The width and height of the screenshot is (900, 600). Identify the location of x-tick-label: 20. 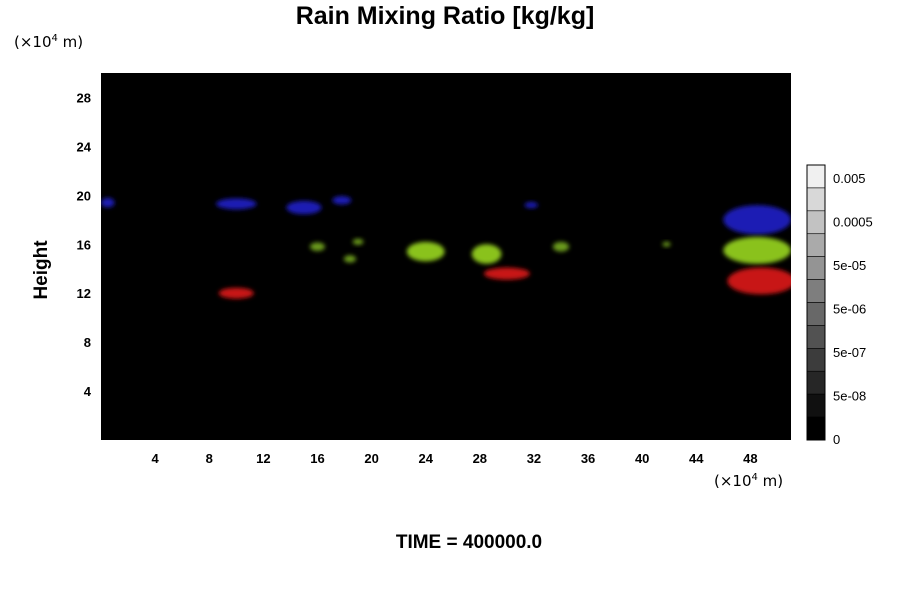
(371, 458).